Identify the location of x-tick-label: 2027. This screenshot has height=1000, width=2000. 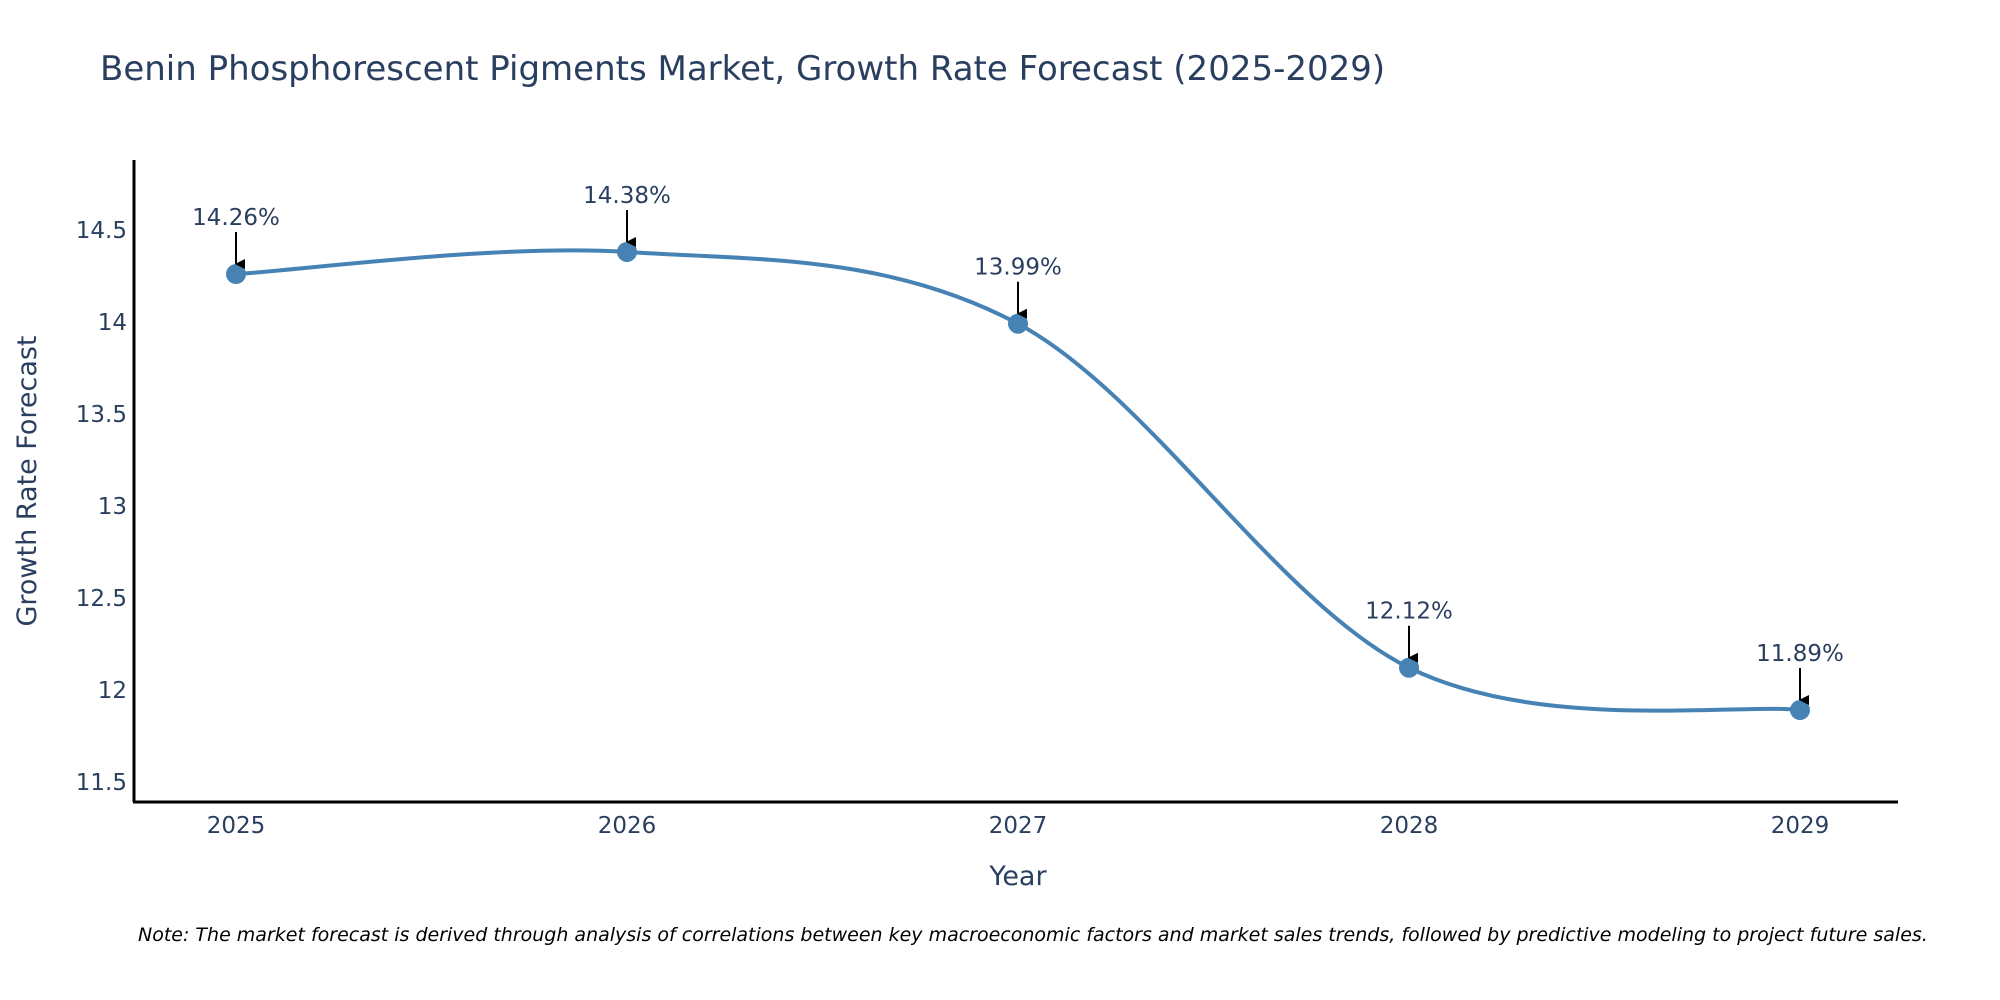
(1018, 826).